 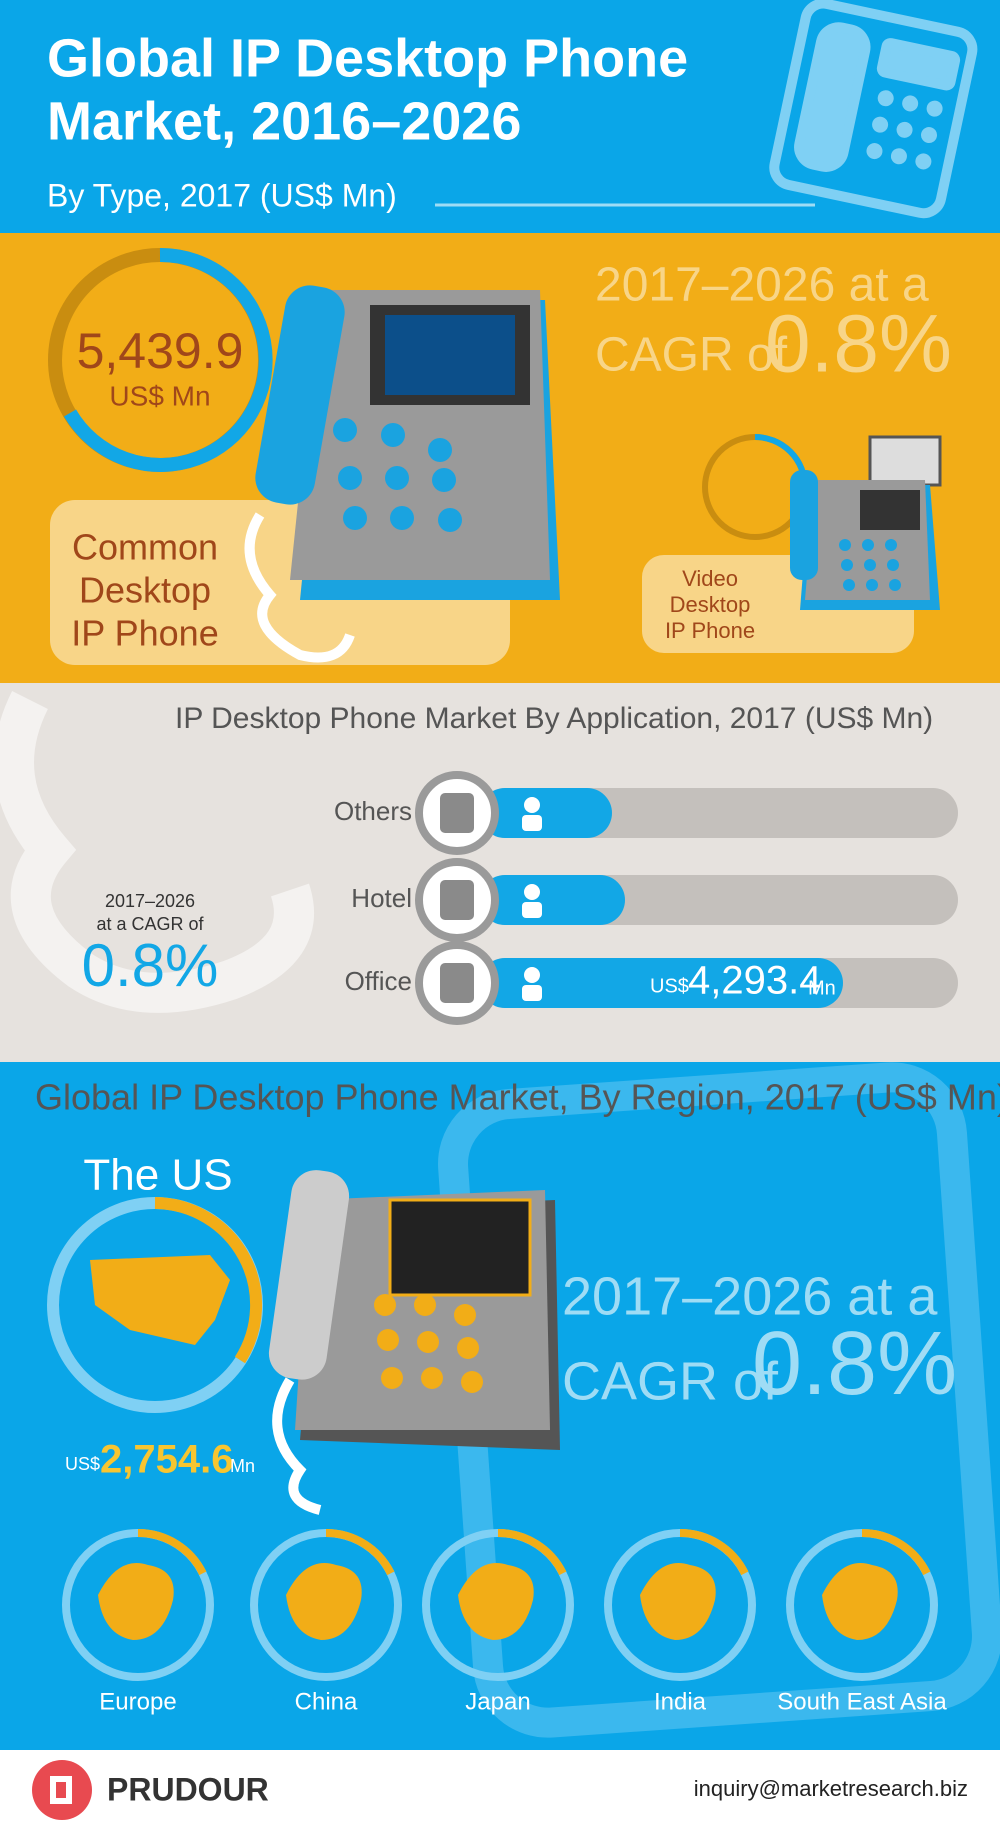 What do you see at coordinates (159, 395) in the screenshot?
I see `common-unit: US$ Mn` at bounding box center [159, 395].